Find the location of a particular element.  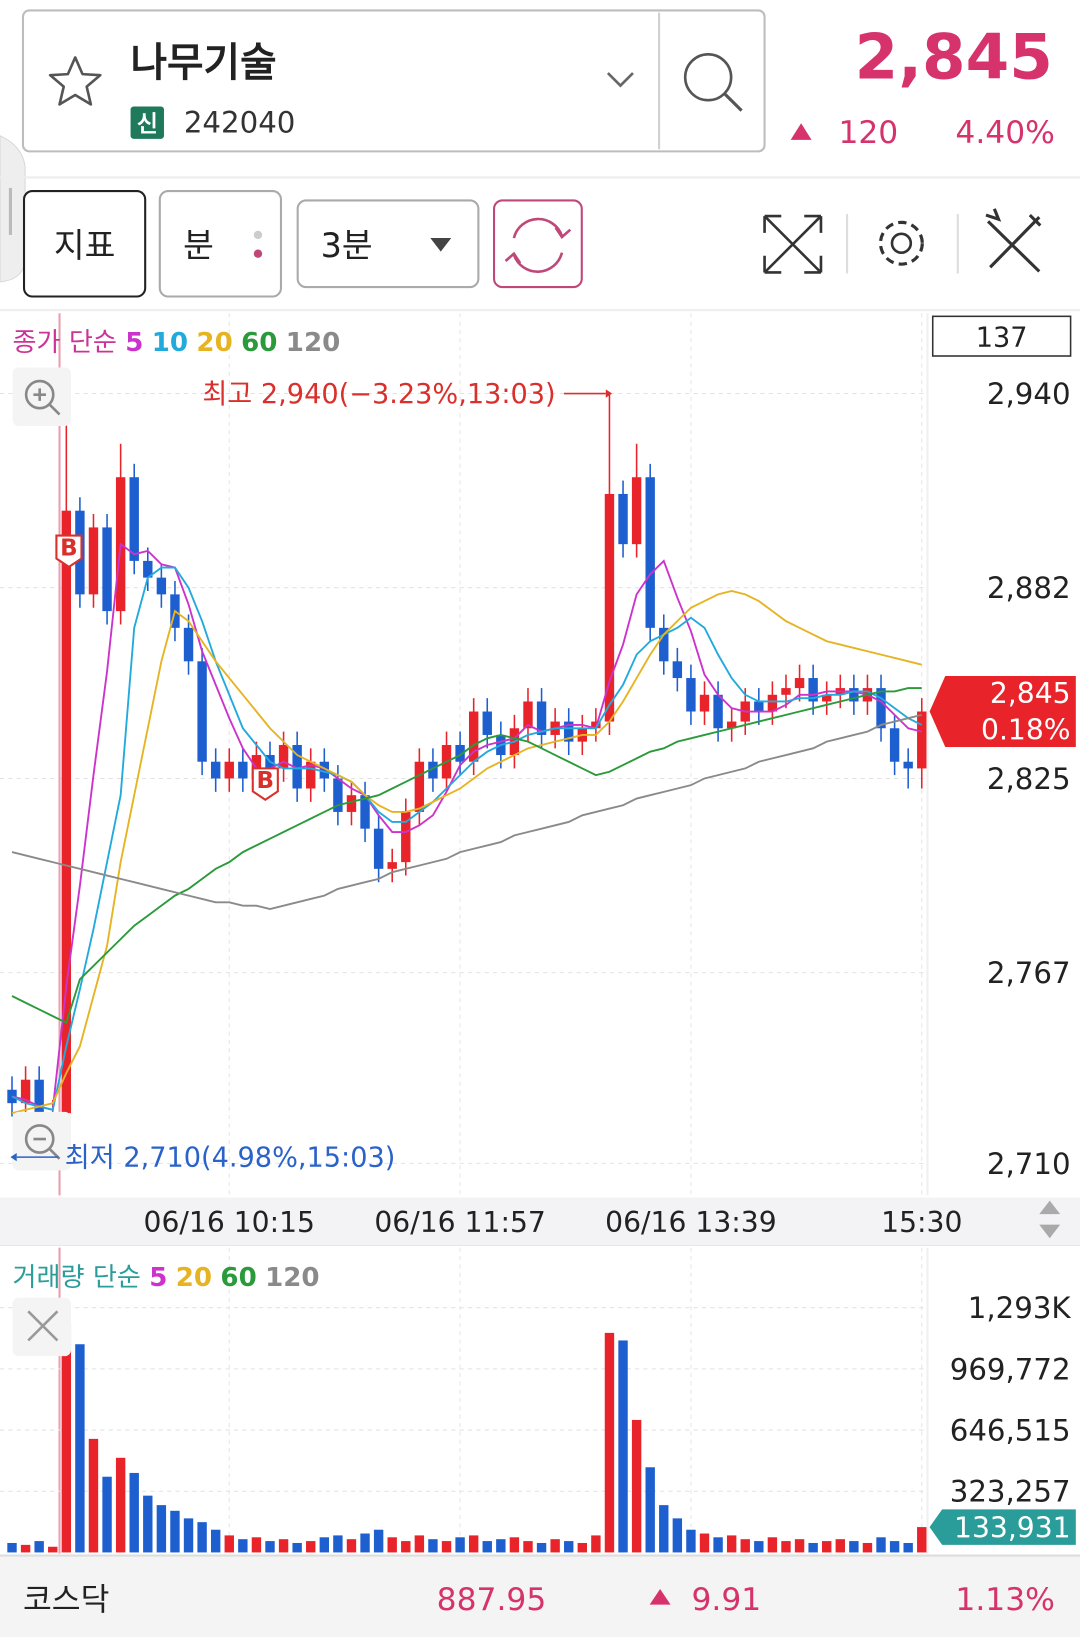

refresh-arrow is located at coordinates (513, 257).